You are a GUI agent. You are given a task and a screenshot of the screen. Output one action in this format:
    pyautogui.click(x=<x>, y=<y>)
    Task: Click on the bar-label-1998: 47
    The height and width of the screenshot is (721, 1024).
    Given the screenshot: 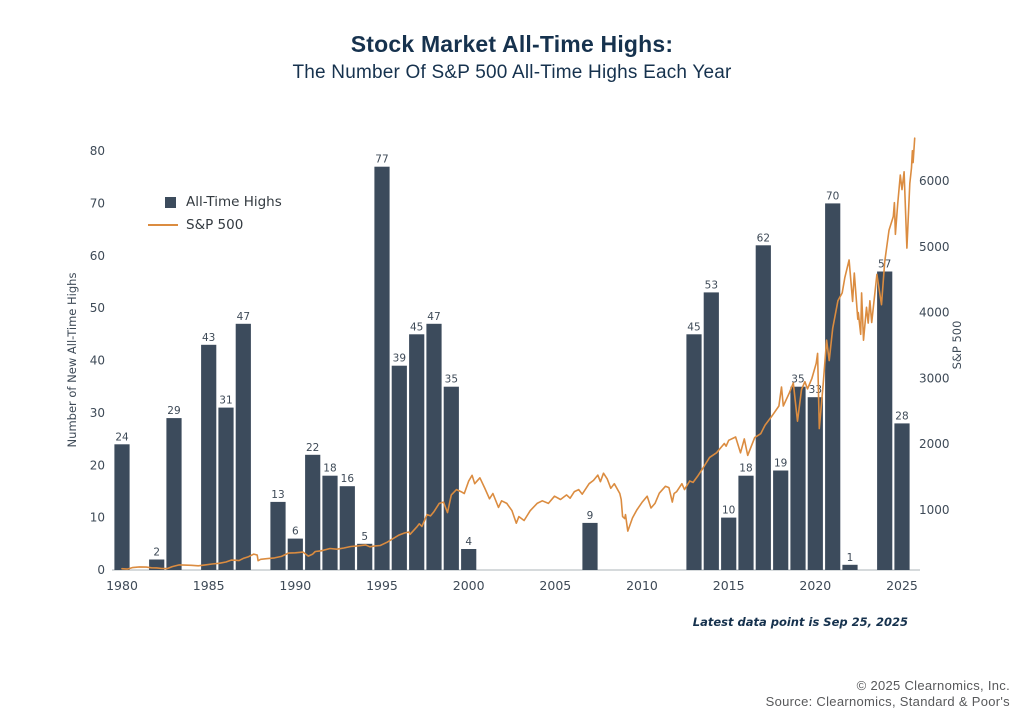 What is the action you would take?
    pyautogui.click(x=433, y=317)
    